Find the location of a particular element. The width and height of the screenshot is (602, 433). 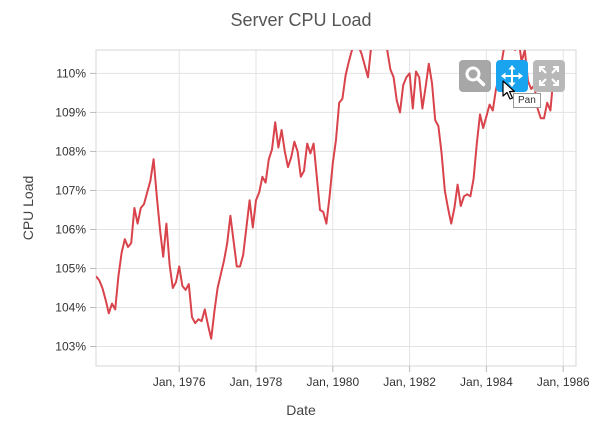

reset-zoom-button is located at coordinates (549, 76).